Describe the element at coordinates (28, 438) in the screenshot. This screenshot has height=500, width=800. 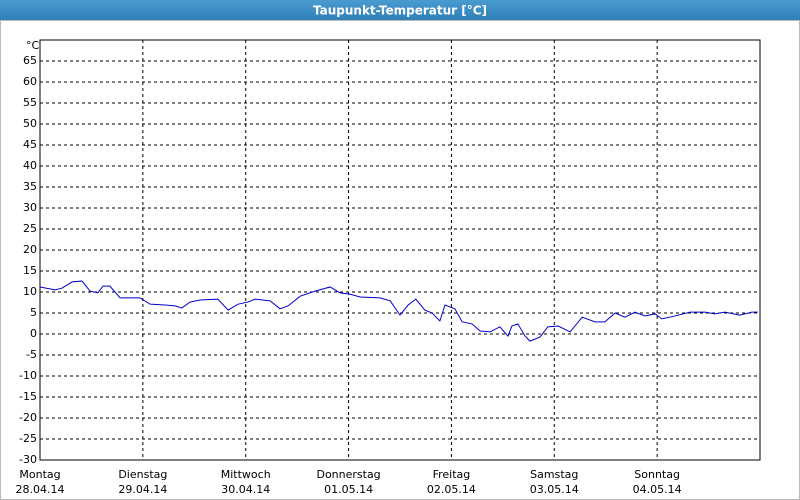
I see `y-tick-label: -25` at that location.